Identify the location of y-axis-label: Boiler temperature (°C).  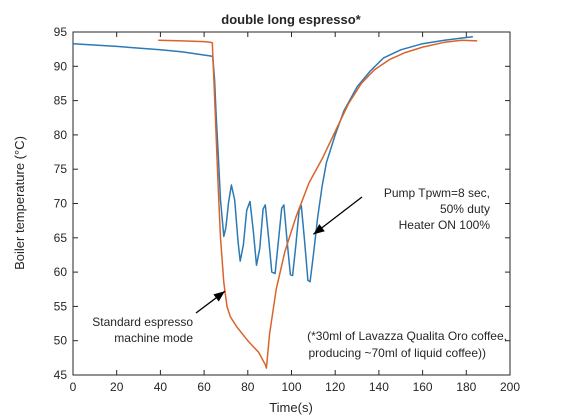
(19, 203).